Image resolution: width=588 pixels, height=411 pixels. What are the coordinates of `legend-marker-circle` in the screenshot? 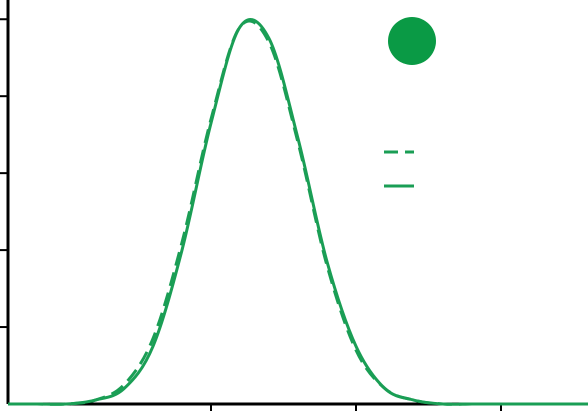 It's located at (412, 41).